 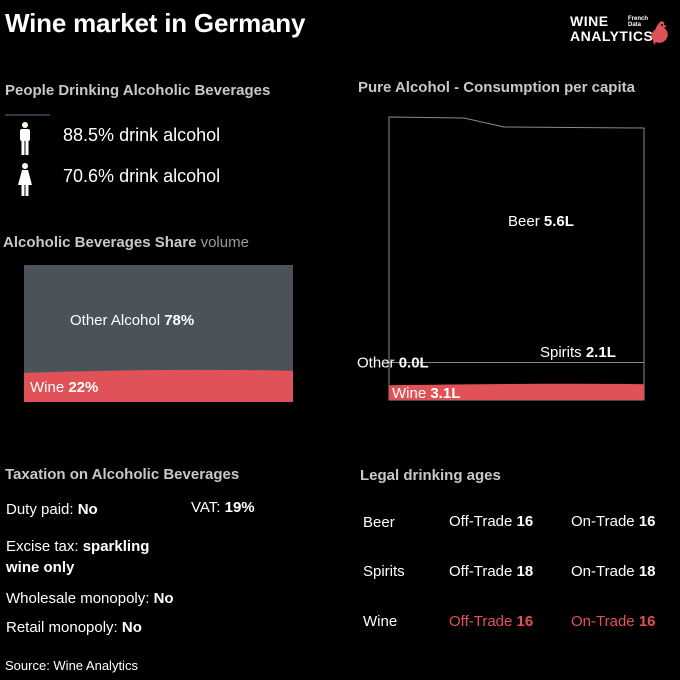 I want to click on legal-wine-on: On-Trade 16, so click(x=613, y=621).